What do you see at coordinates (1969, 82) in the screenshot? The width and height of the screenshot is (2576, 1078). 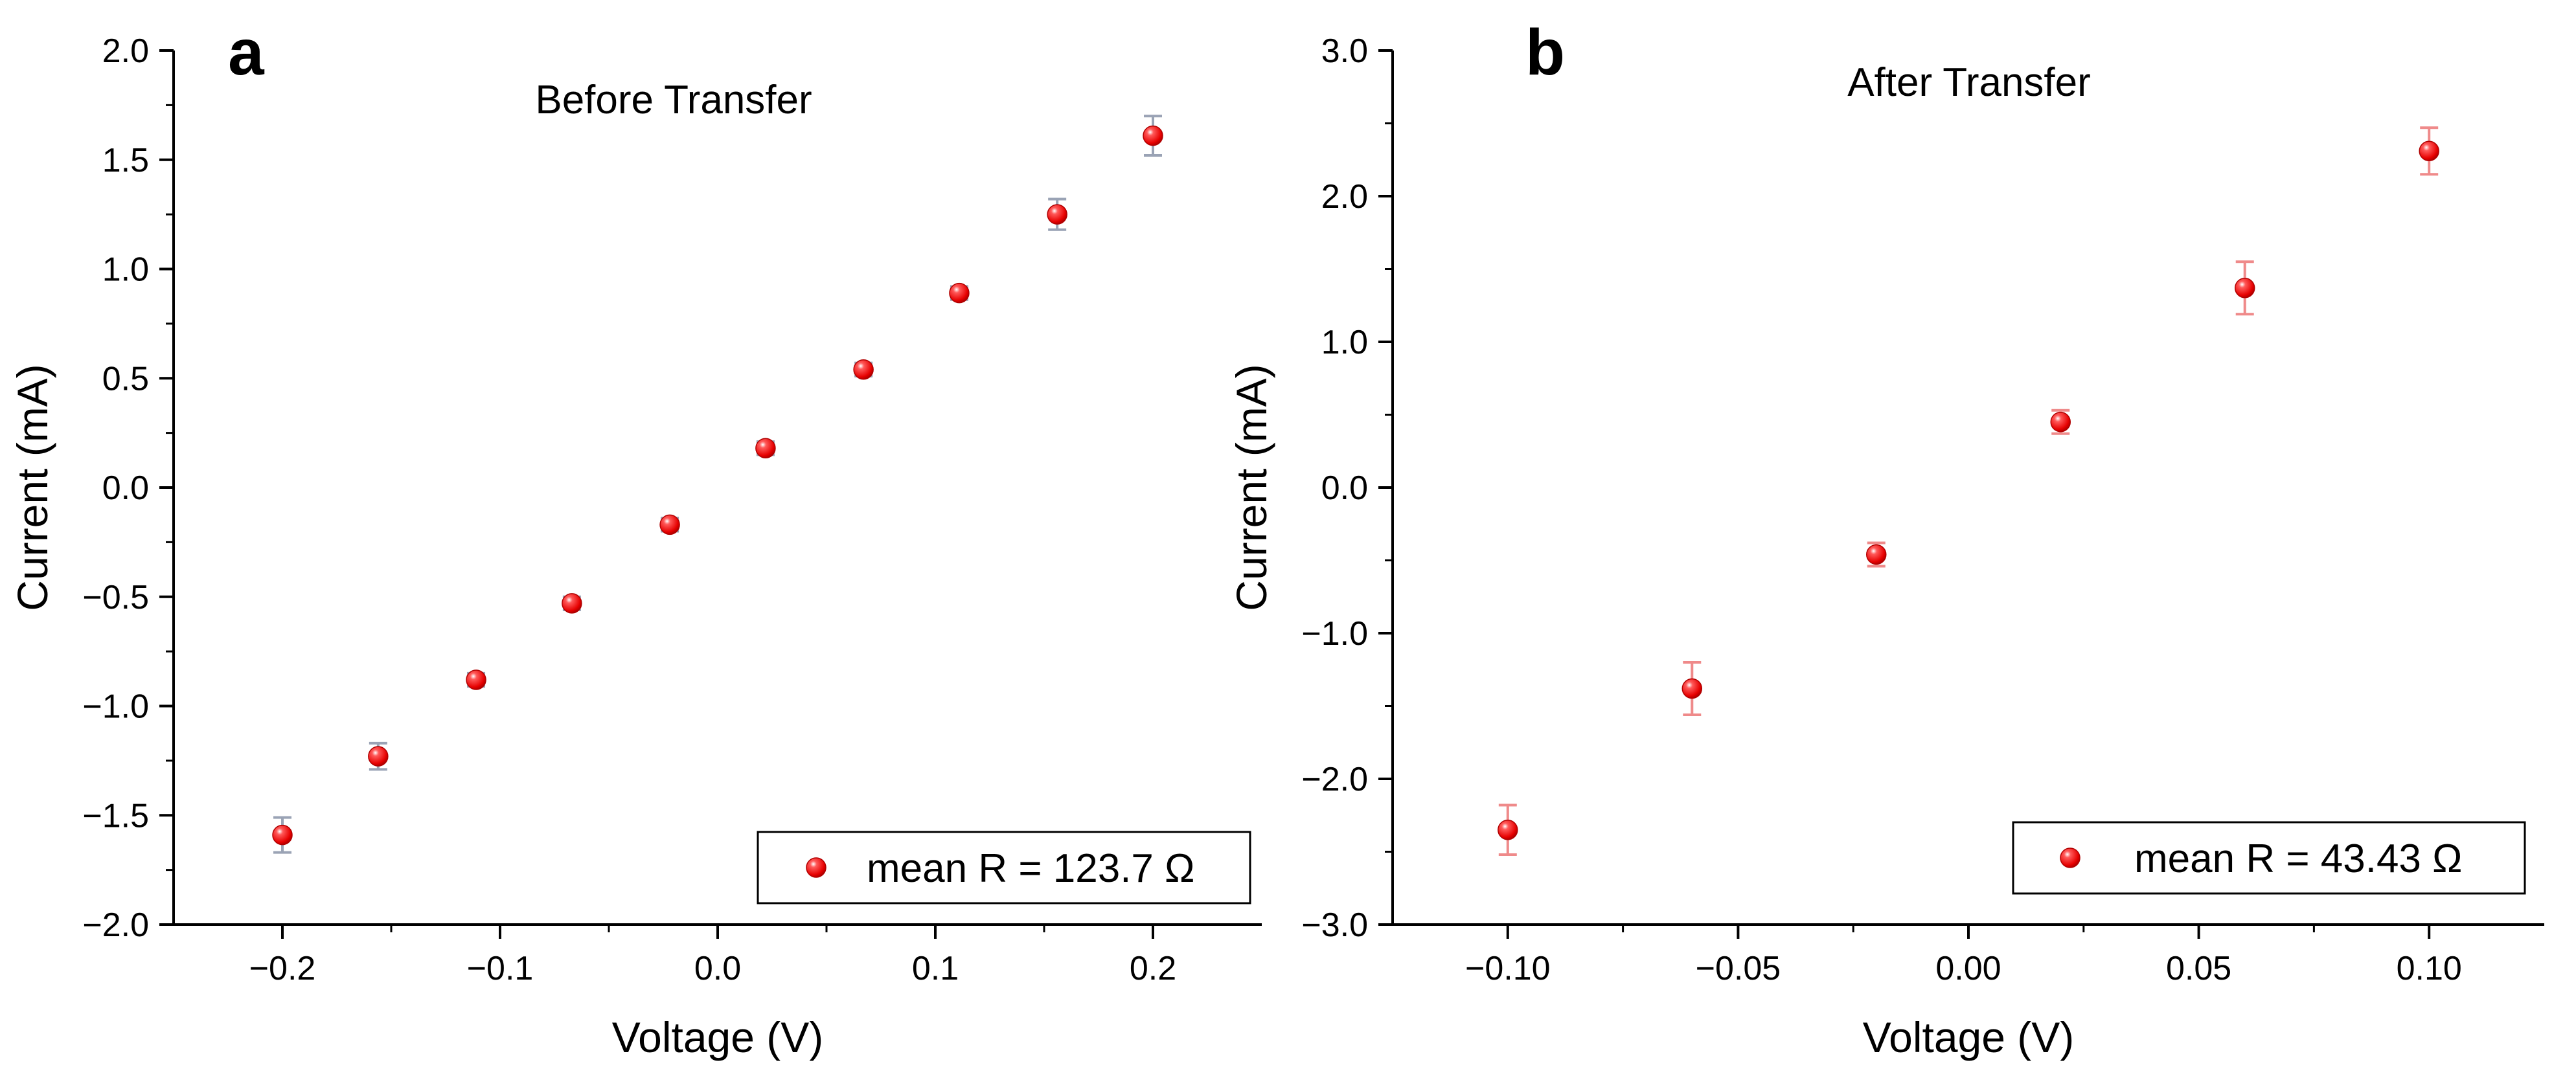 I see `chart-title: After Transfer` at bounding box center [1969, 82].